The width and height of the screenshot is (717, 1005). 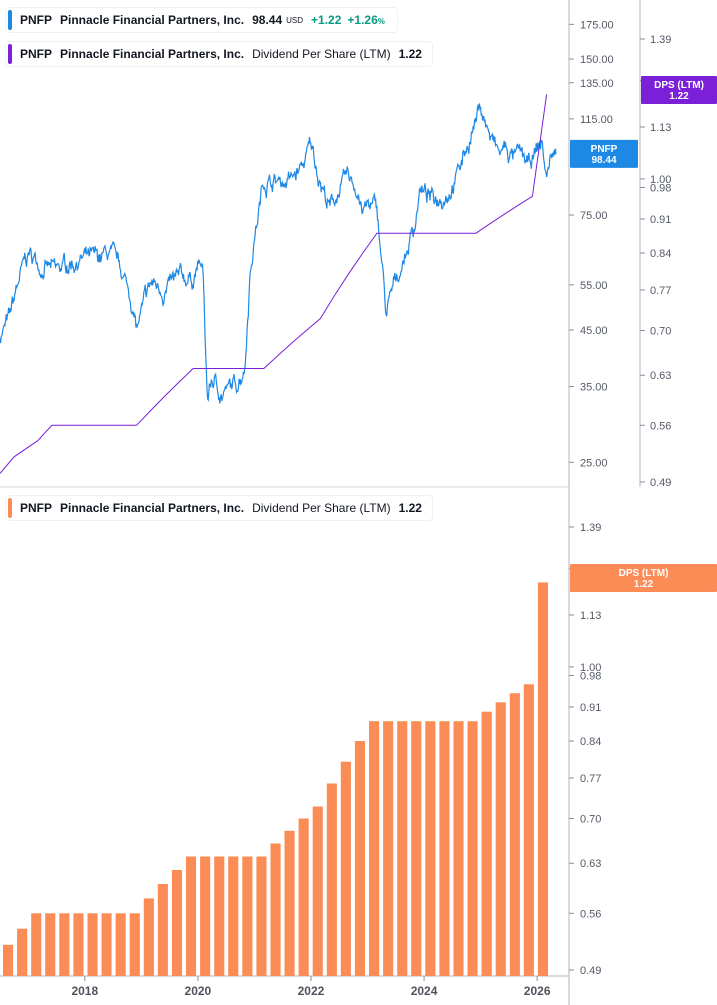 What do you see at coordinates (36, 20) in the screenshot?
I see `legend-price-symbol: PNFP` at bounding box center [36, 20].